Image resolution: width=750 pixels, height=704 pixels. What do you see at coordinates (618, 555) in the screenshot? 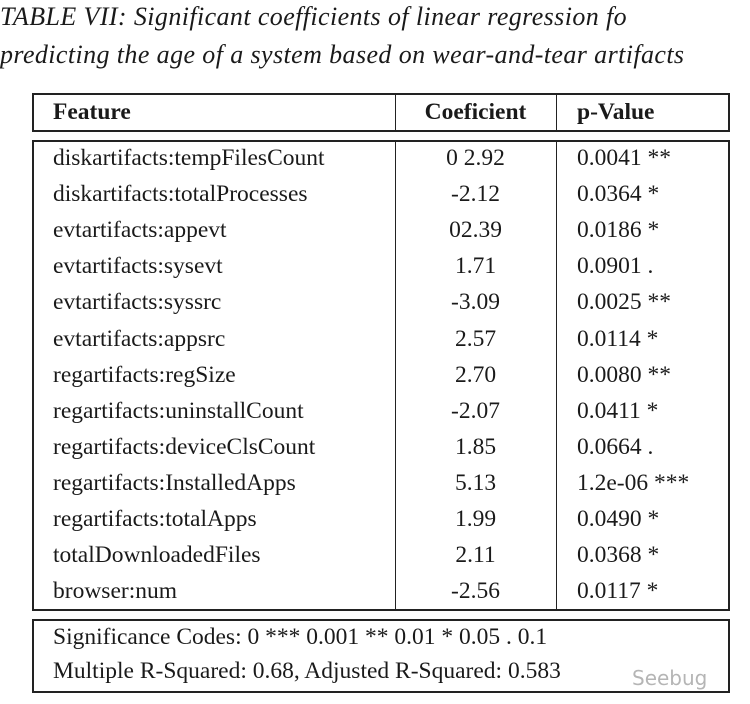
I see `table-cell: 0.0368 *` at bounding box center [618, 555].